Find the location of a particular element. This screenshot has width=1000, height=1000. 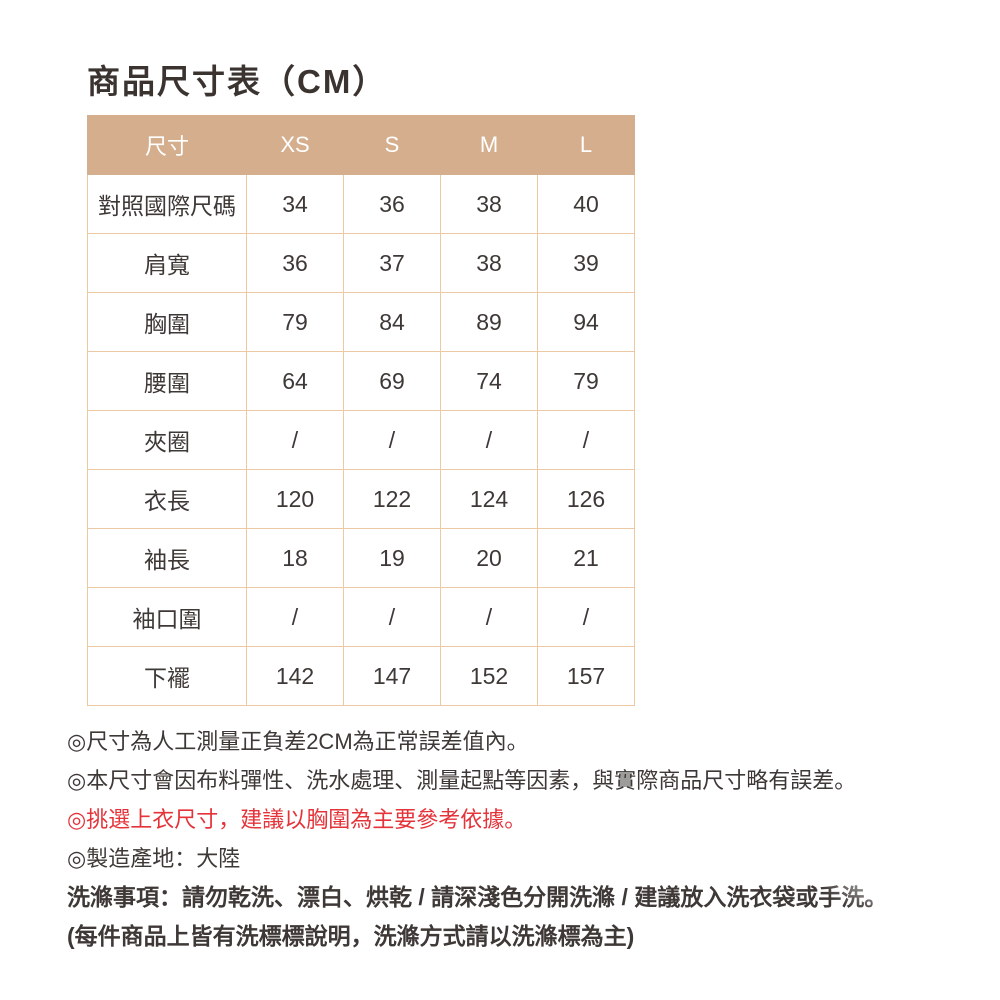

cell-value: 69 is located at coordinates (392, 381).